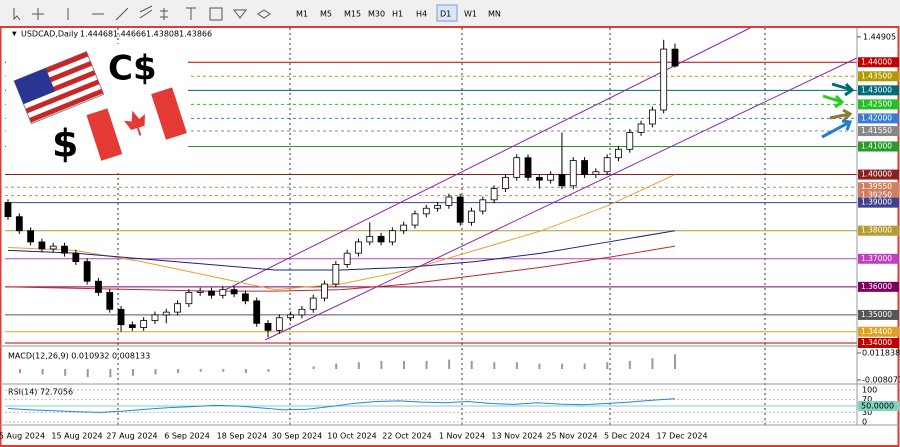 The image size is (900, 447). I want to click on timeframe-button: M30, so click(376, 14).